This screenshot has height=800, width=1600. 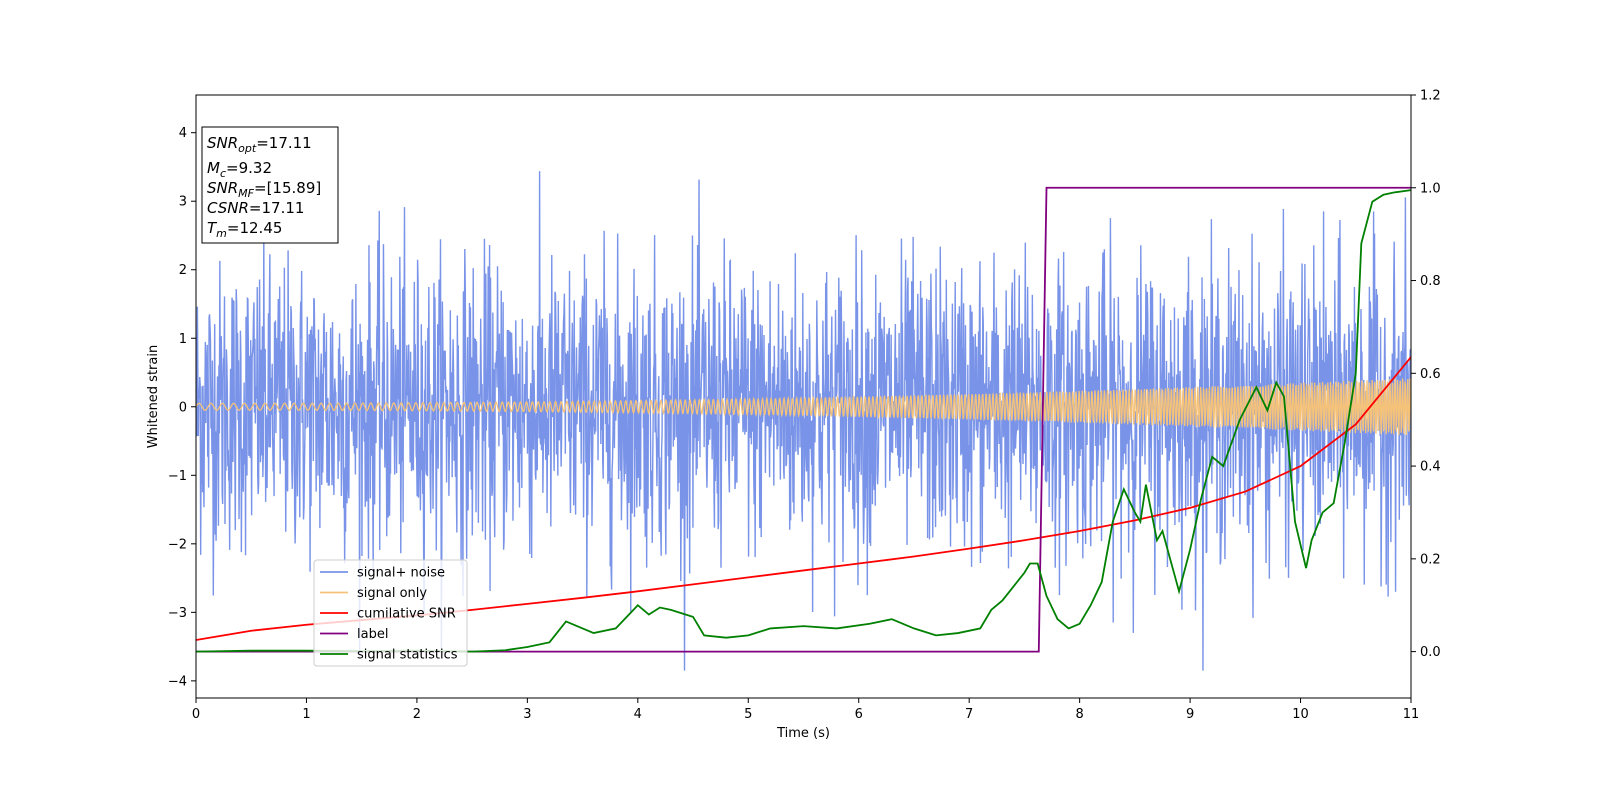 I want to click on x-axis-ticks: 0 1 2 3 4 5 6 7 8 9 10 11, so click(x=805, y=710).